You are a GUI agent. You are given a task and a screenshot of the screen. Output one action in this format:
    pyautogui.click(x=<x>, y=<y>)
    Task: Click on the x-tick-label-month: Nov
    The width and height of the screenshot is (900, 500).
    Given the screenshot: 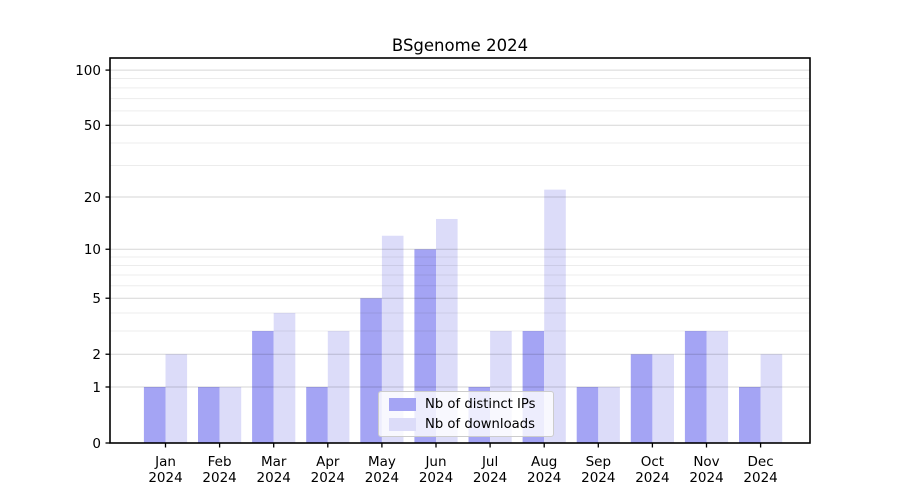 What is the action you would take?
    pyautogui.click(x=706, y=462)
    